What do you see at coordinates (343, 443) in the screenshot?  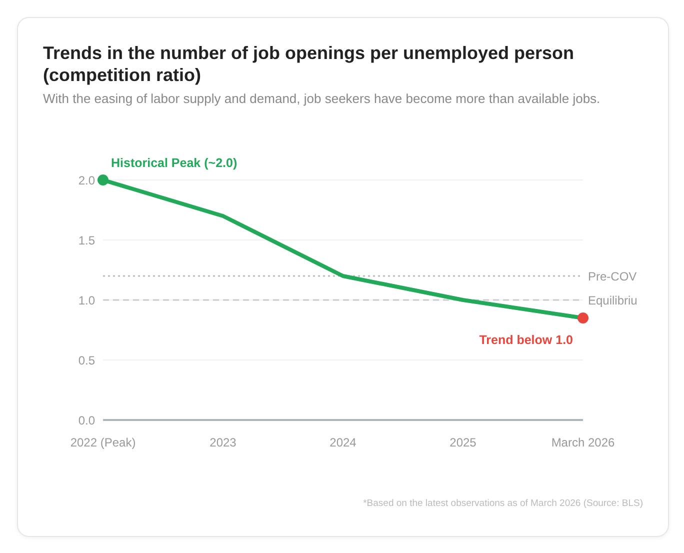 I see `x-tick-label: 2024` at bounding box center [343, 443].